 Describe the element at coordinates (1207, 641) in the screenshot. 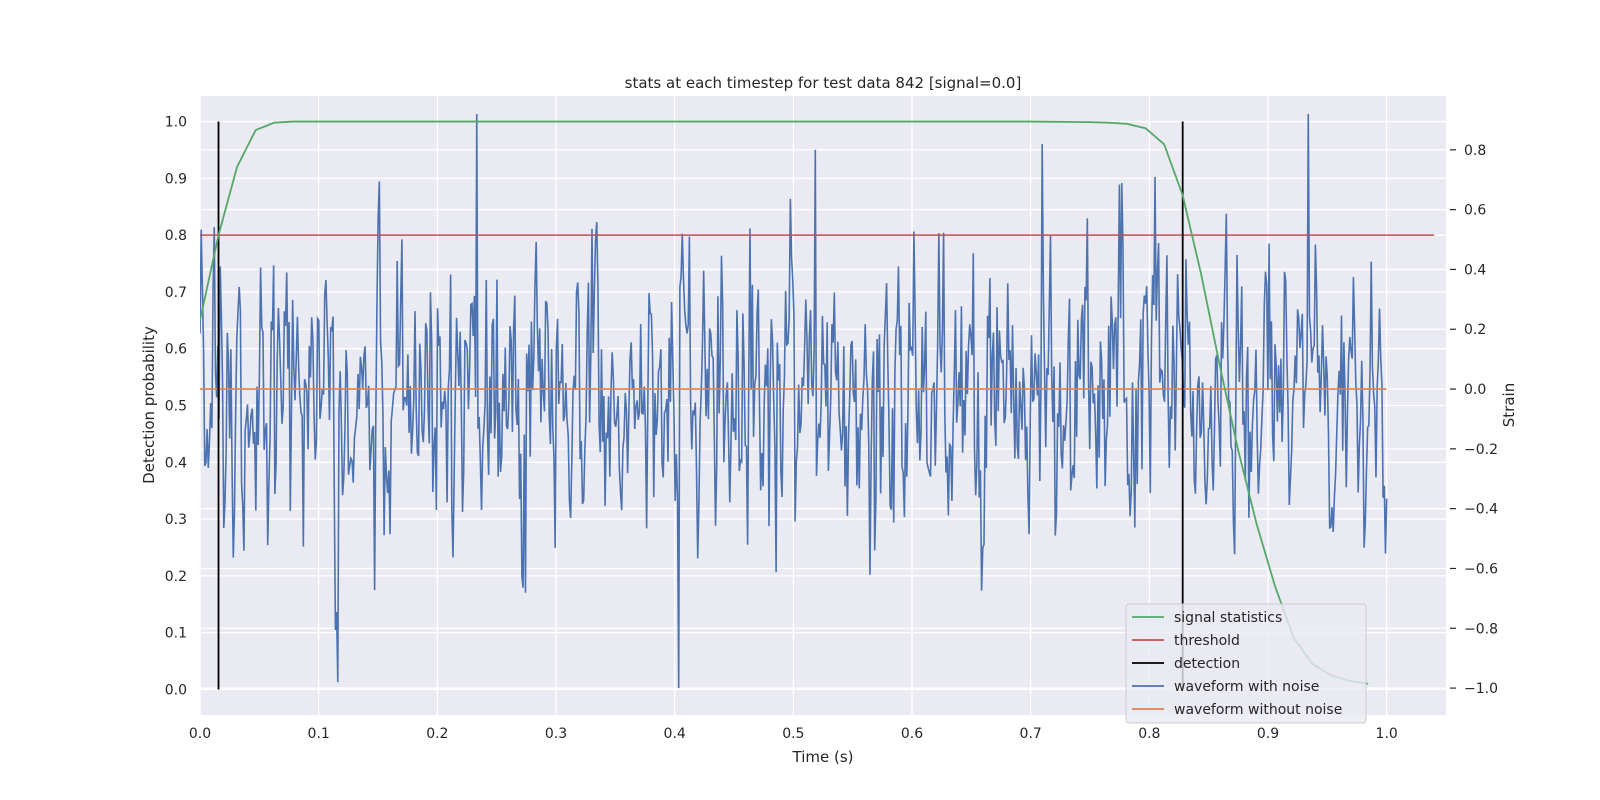

I see `legend-label-threshold: threshold` at that location.